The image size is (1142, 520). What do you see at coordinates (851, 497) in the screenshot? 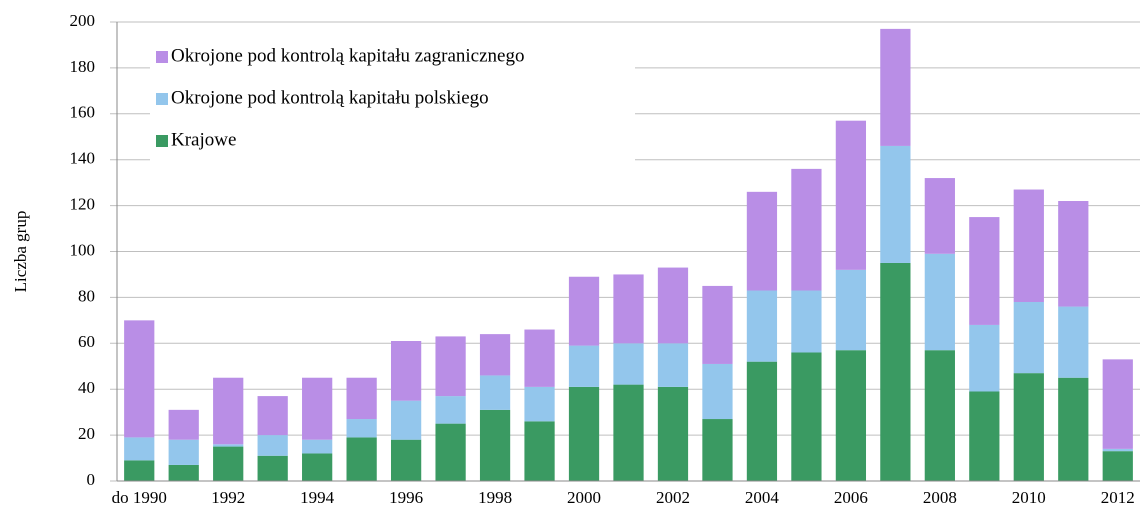
I see `x-tick-label: 2006` at bounding box center [851, 497].